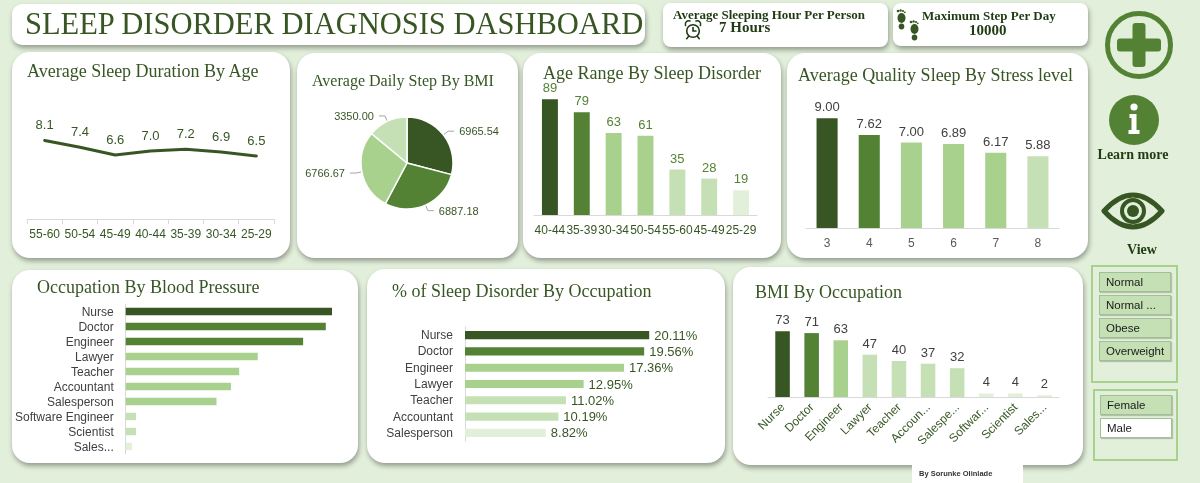  What do you see at coordinates (148, 287) in the screenshot?
I see `chart-title: Occupation By Blood Pressure` at bounding box center [148, 287].